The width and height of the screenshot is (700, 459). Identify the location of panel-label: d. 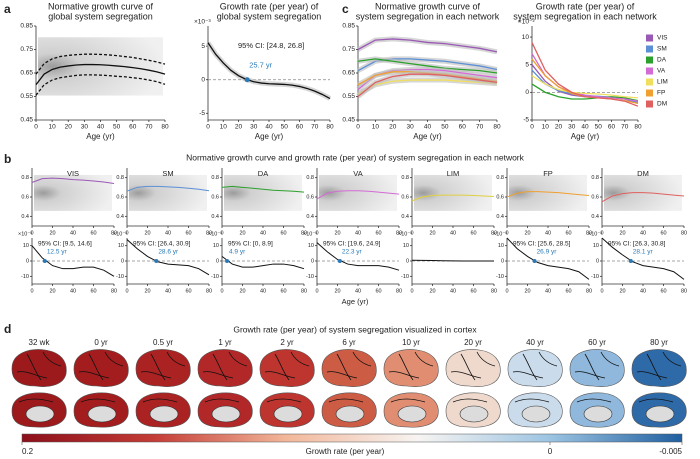
(7, 329).